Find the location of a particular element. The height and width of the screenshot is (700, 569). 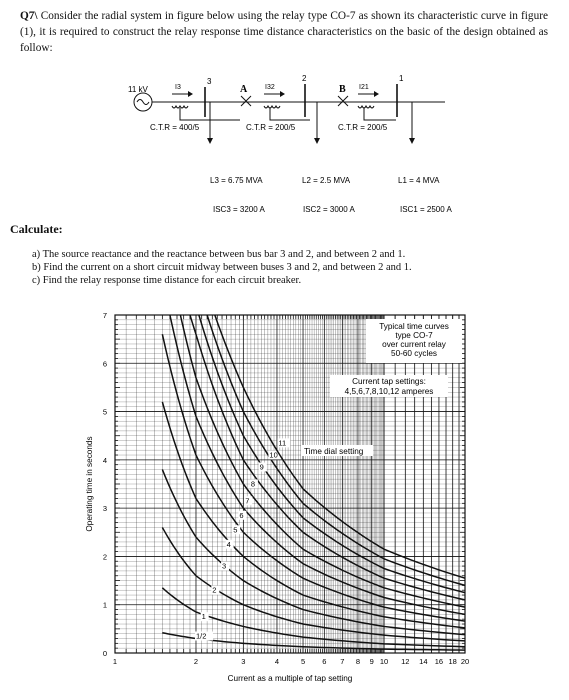

y-tick-label: 6 is located at coordinates (105, 363).